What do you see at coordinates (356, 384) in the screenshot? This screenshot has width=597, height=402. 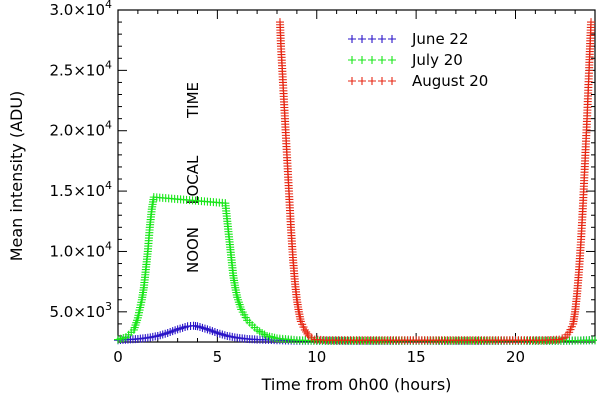 I see `x-axis-title: Time from 0h00 (hours)` at bounding box center [356, 384].